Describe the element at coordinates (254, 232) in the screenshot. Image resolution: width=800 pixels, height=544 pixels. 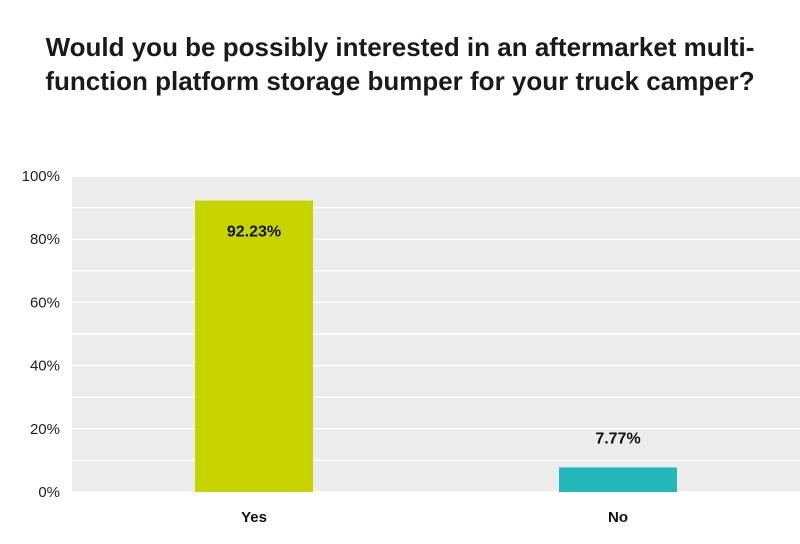
I see `data-label-yes: 92.23%` at that location.